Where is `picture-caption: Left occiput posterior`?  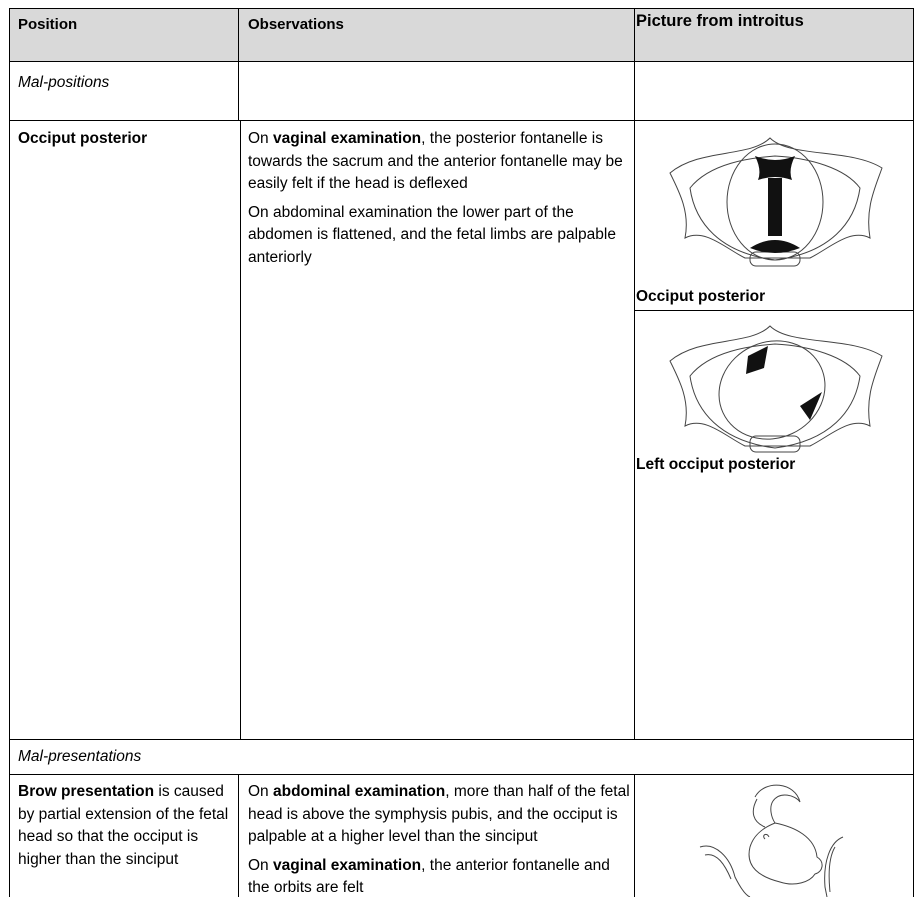 picture-caption: Left occiput posterior is located at coordinates (716, 464).